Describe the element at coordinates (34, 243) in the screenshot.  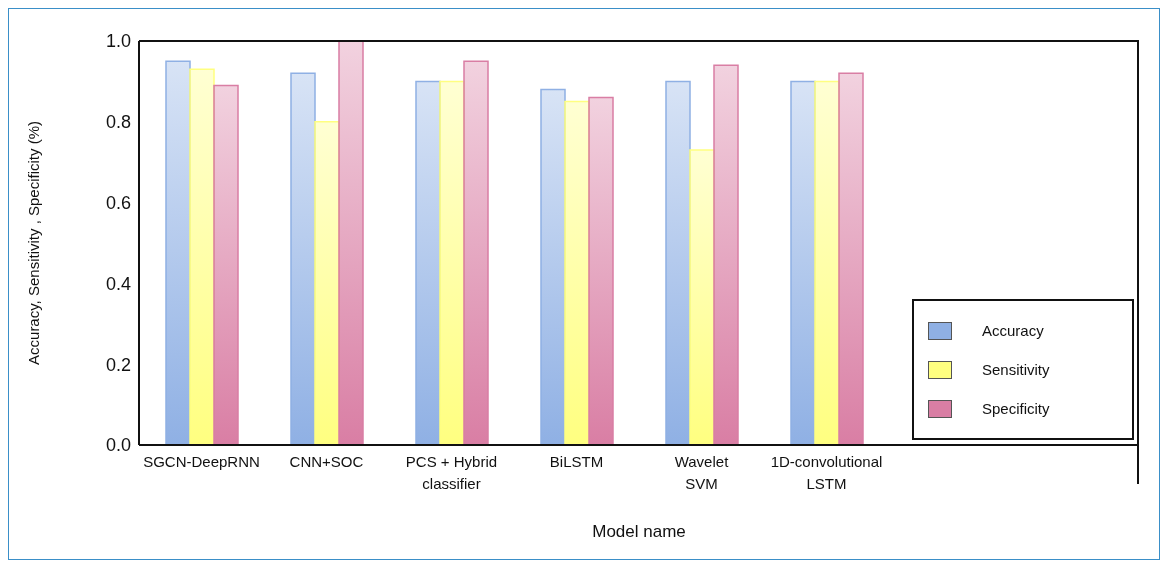
I see `y-axis-title: Accuracy, Sensitivity , Specificity (%)` at that location.